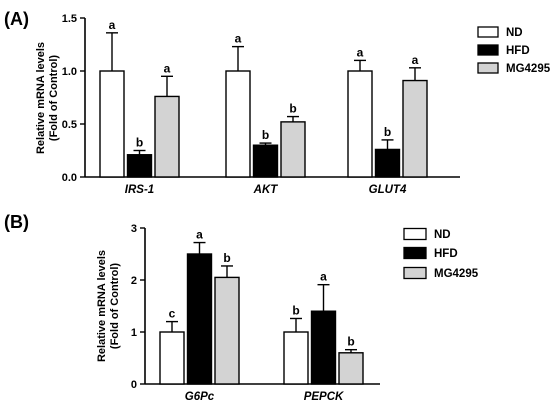  Describe the element at coordinates (115, 306) in the screenshot. I see `panel-b-y-axis-title: (Fold of Control)` at that location.